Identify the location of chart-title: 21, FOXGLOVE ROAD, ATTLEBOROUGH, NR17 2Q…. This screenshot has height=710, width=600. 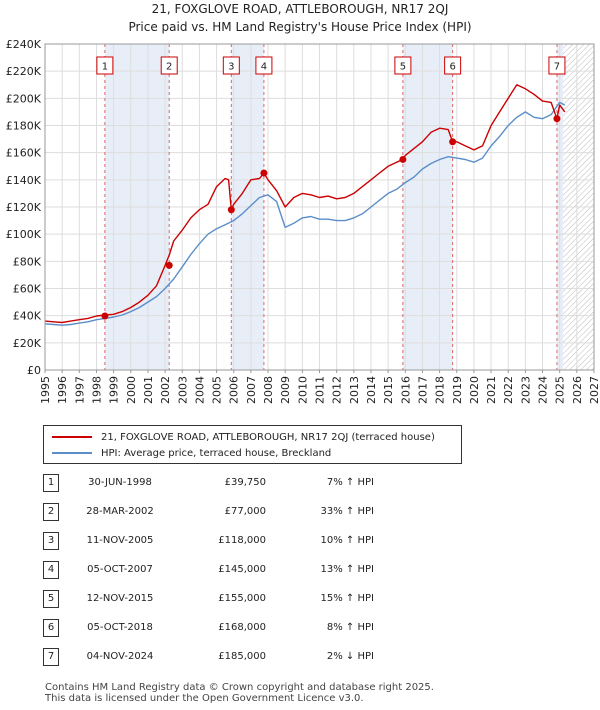
(300, 9).